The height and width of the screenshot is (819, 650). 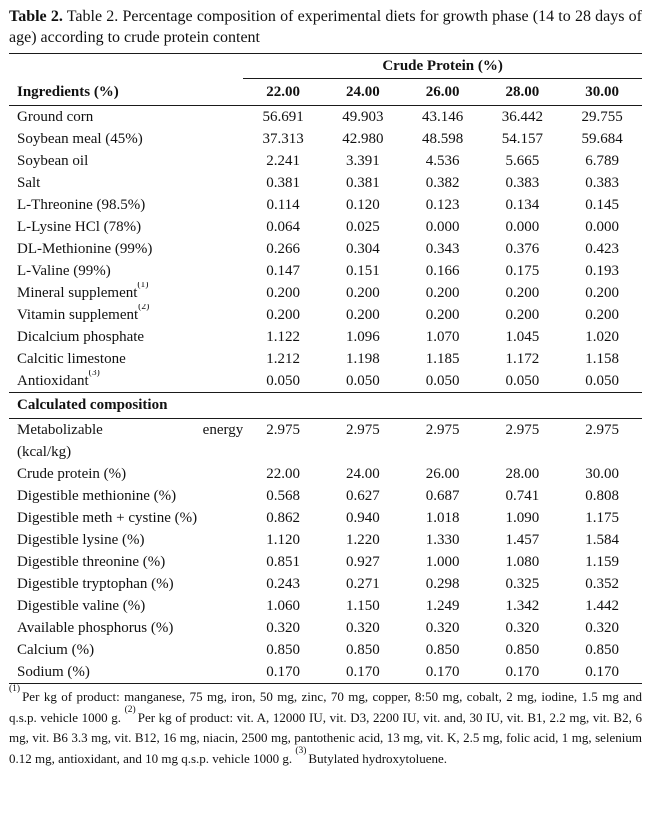 I want to click on value-cell: 1.185, so click(x=442, y=359).